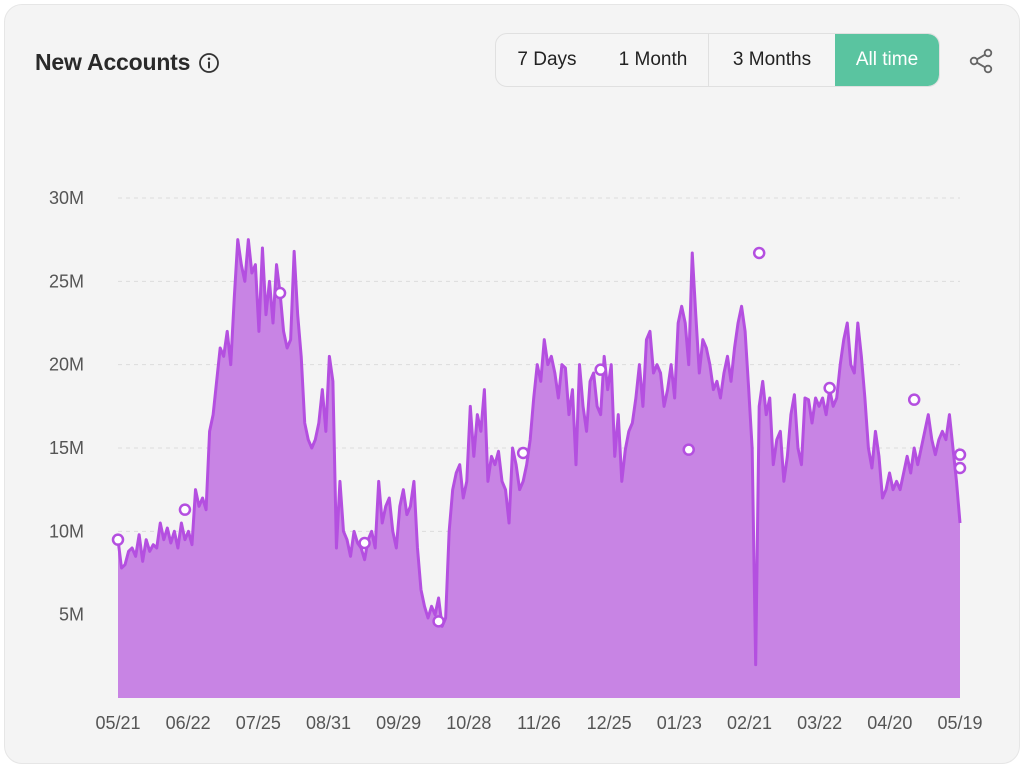 The height and width of the screenshot is (764, 1024). What do you see at coordinates (66, 448) in the screenshot?
I see `y-tick-label: 15M` at bounding box center [66, 448].